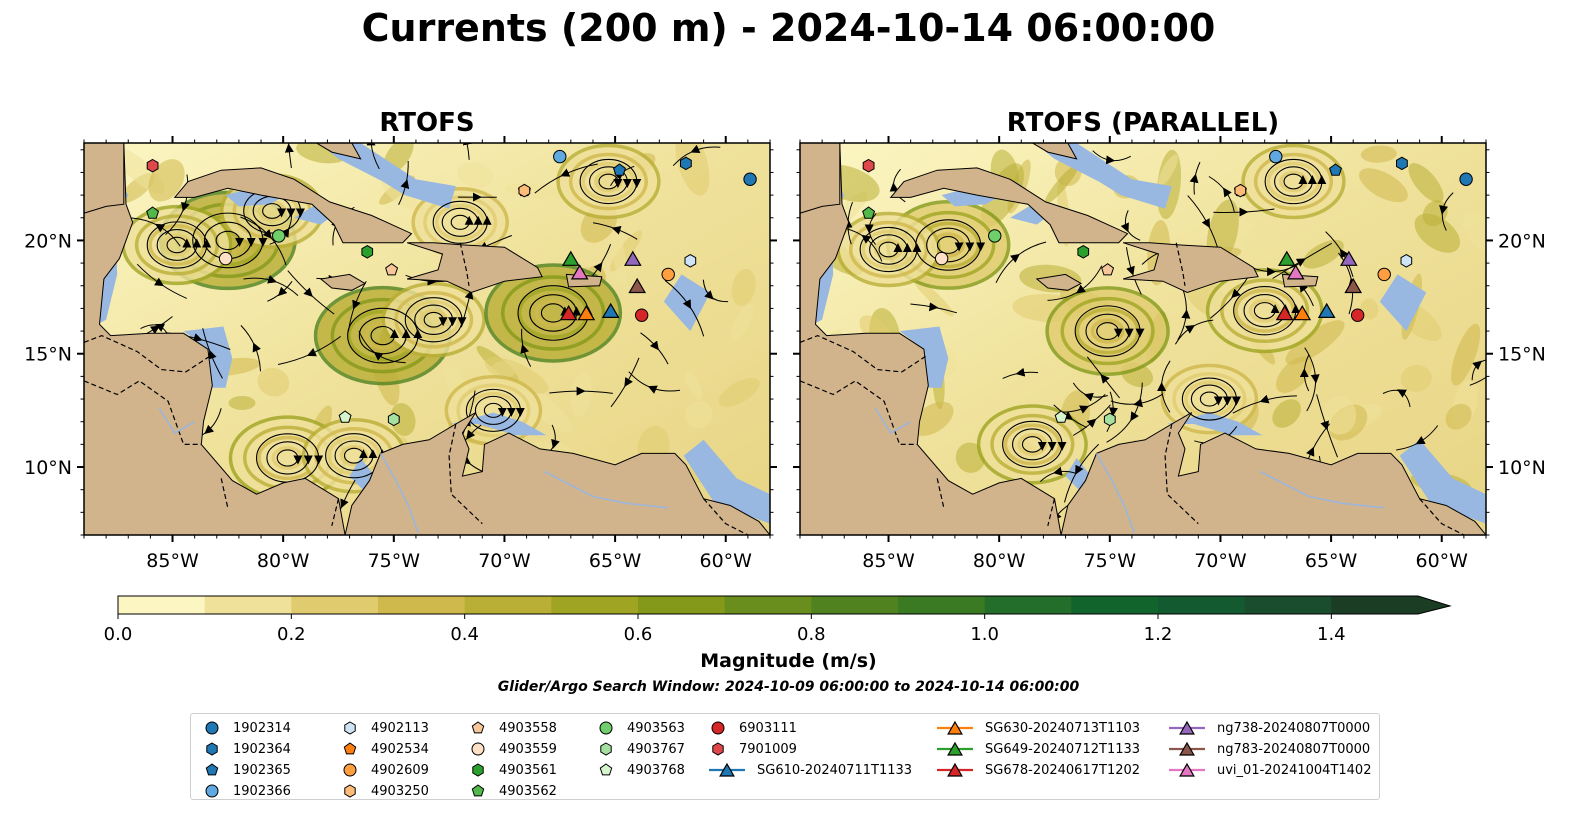 This screenshot has height=827, width=1577. Describe the element at coordinates (1009, 205) in the screenshot. I see `land-cuba` at that location.